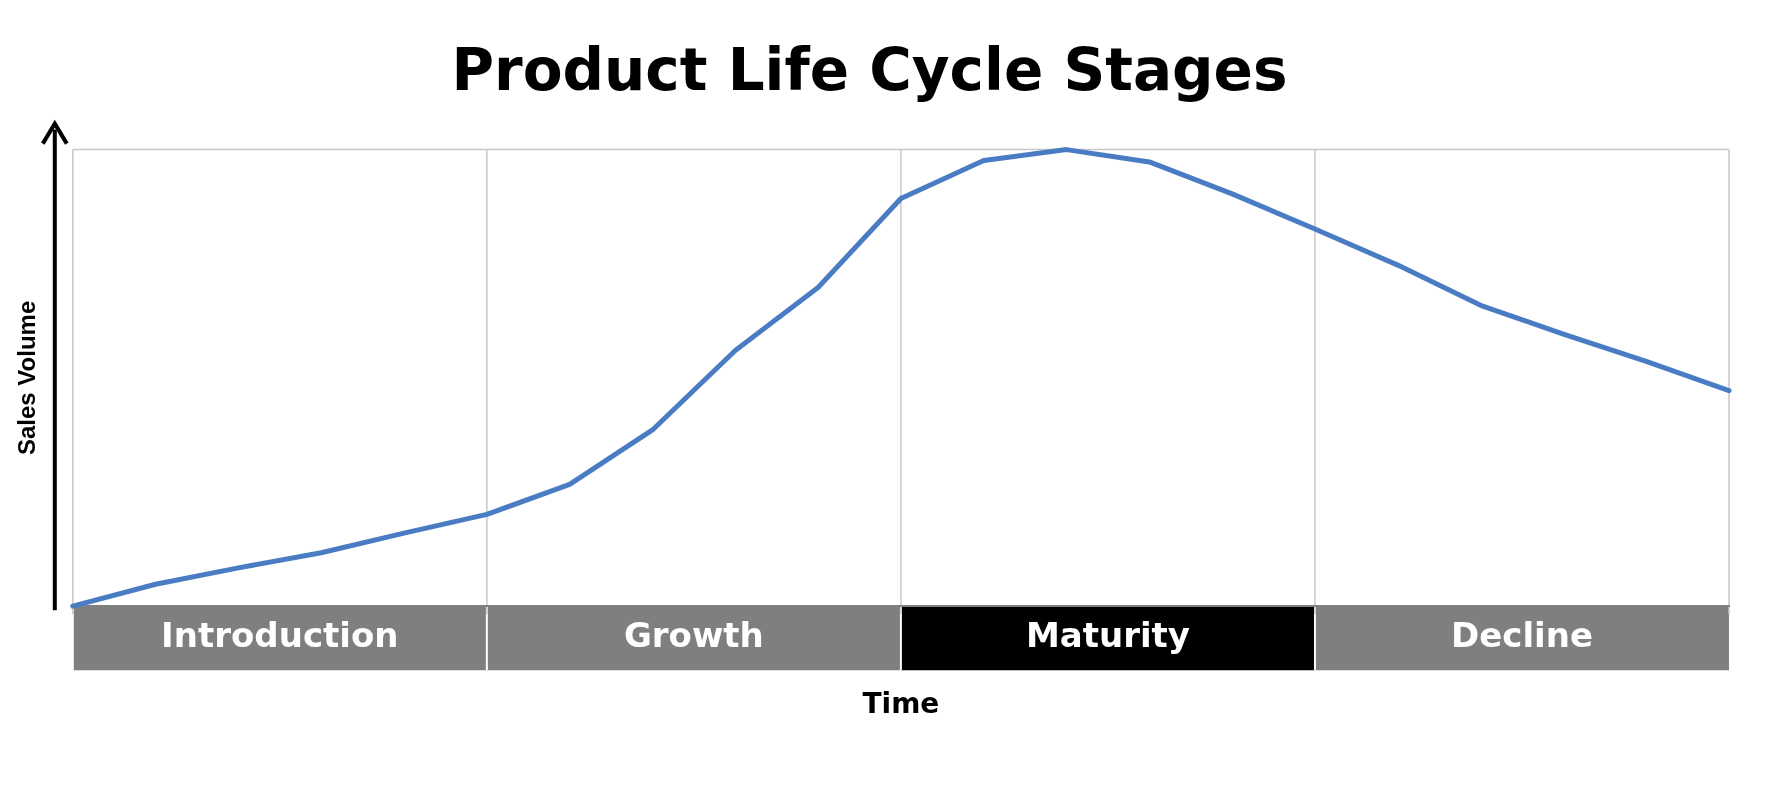 This screenshot has height=788, width=1789. I want to click on text: Growth, so click(693, 635).